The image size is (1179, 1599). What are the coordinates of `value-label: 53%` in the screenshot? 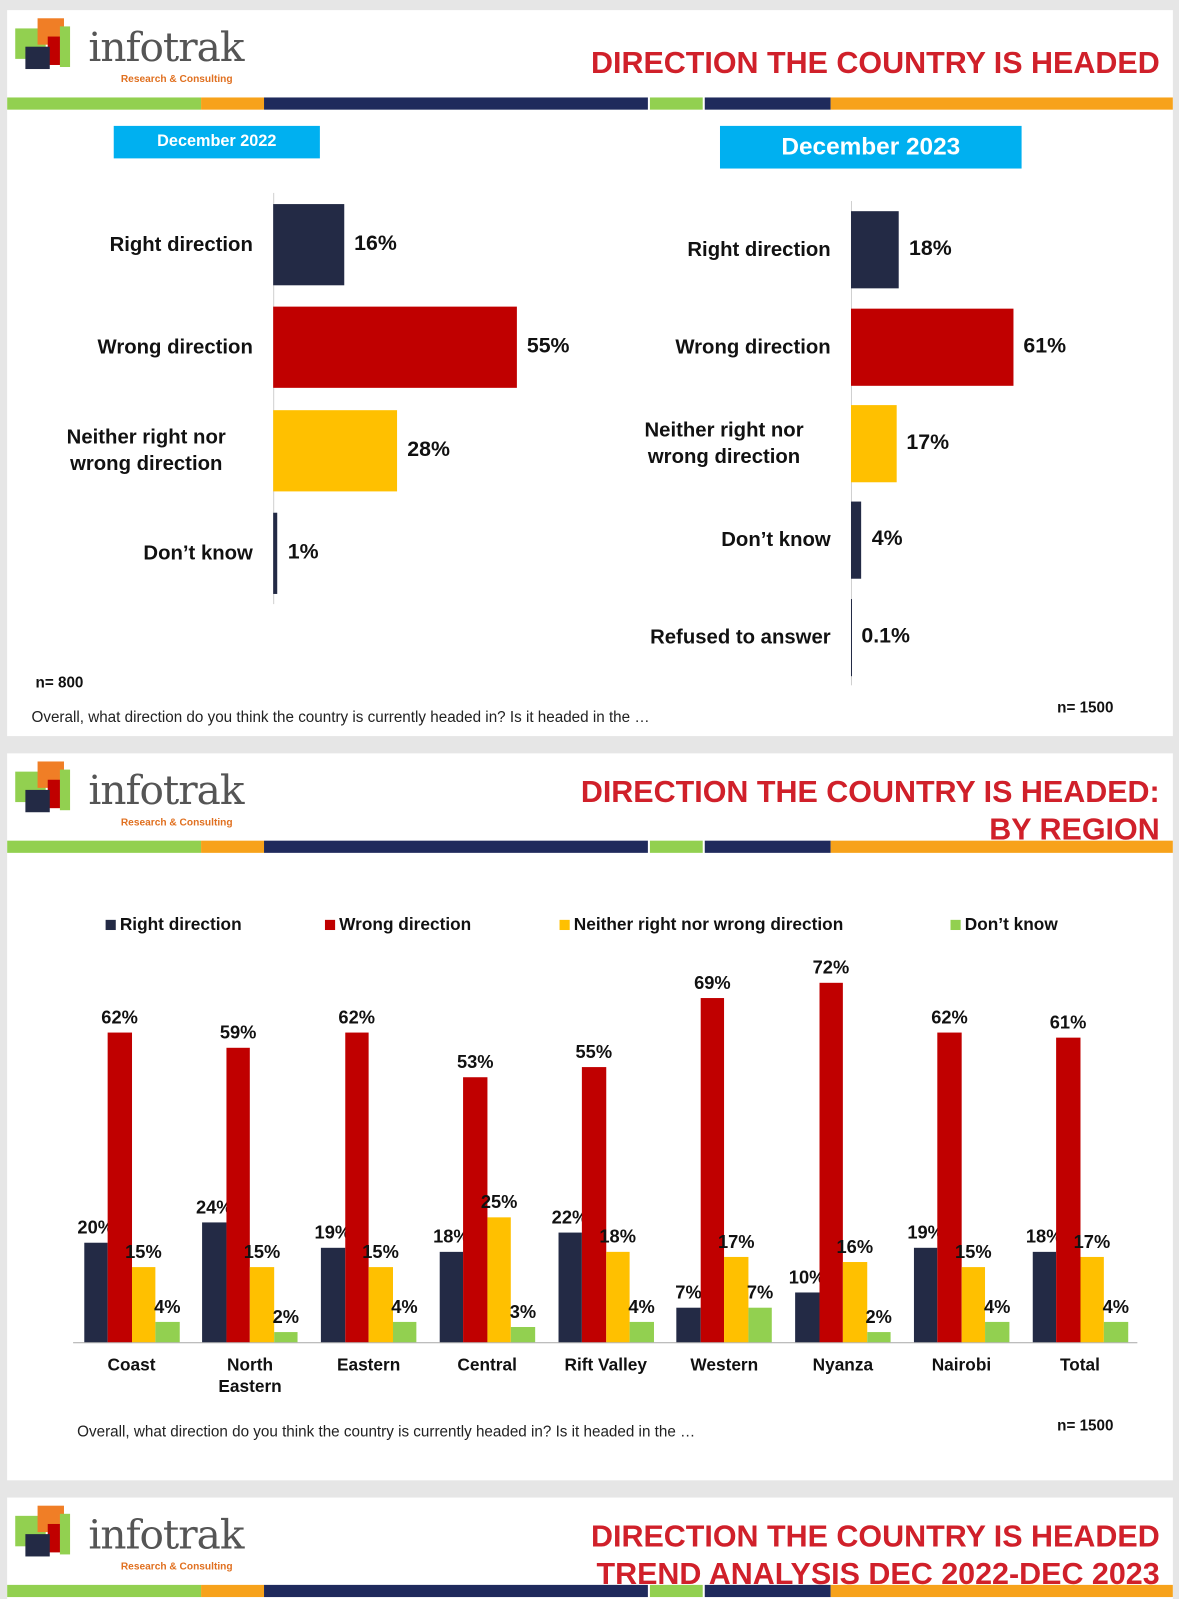 It's located at (475, 1062).